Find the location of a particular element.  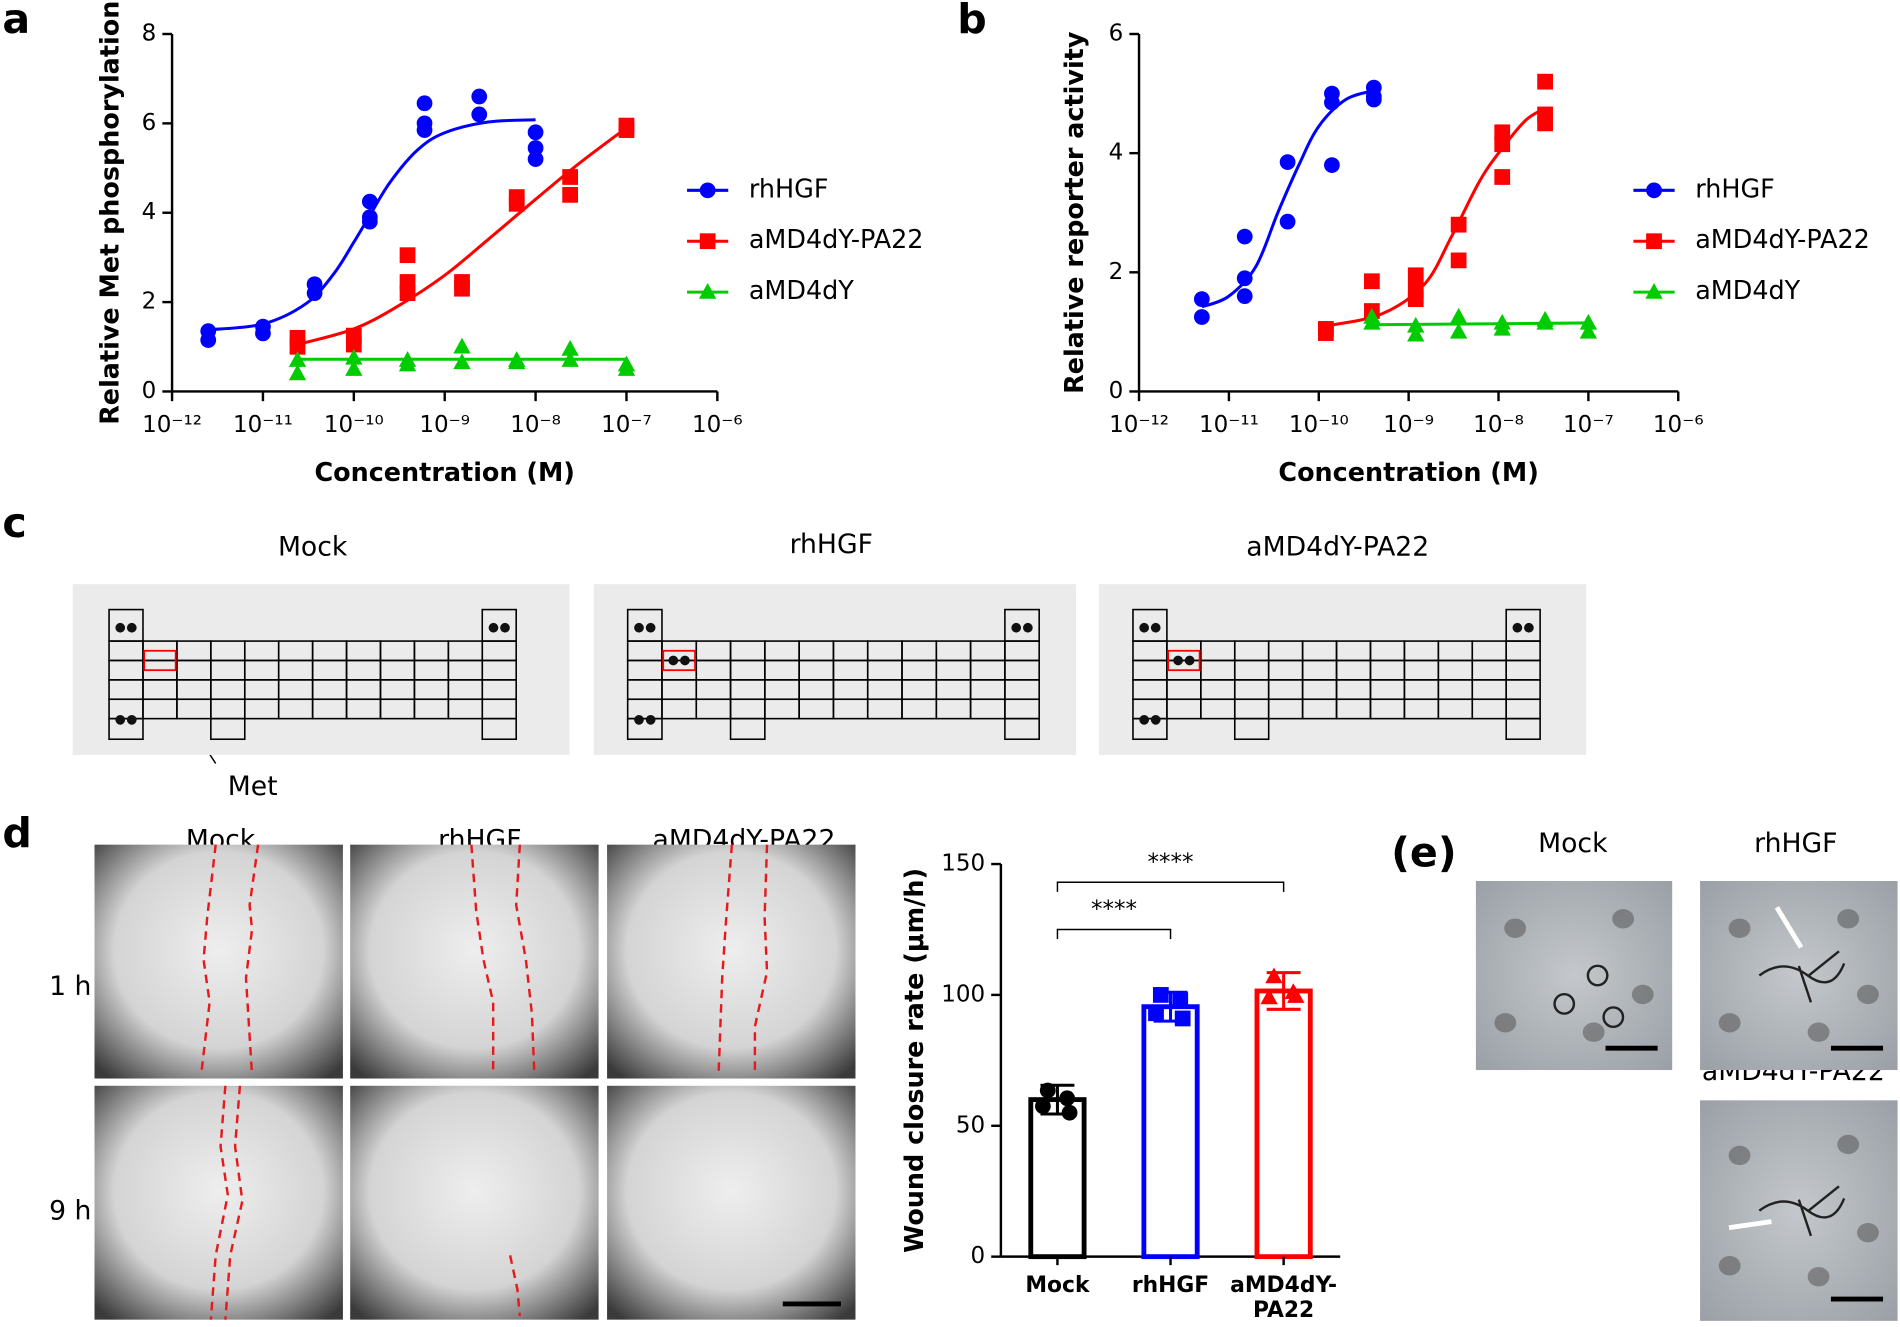

x-tick-label-box: aMD4dY-PA22 is located at coordinates (1283, 1298).